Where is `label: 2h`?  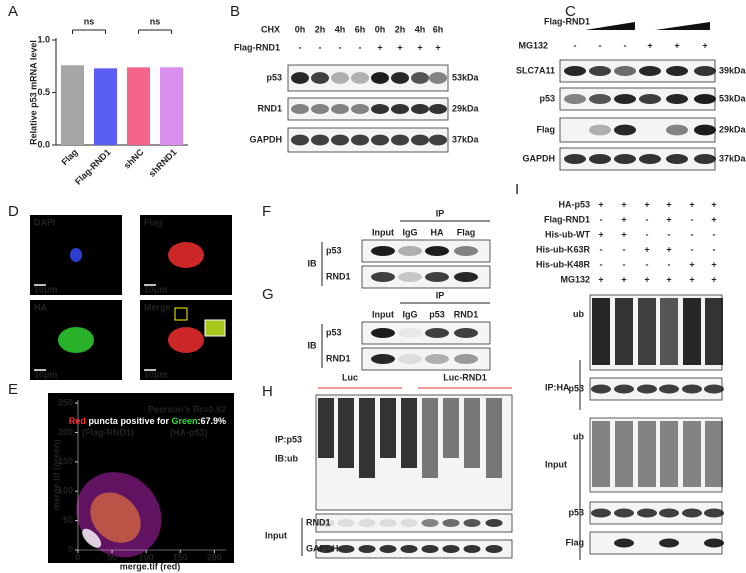 label: 2h is located at coordinates (400, 29).